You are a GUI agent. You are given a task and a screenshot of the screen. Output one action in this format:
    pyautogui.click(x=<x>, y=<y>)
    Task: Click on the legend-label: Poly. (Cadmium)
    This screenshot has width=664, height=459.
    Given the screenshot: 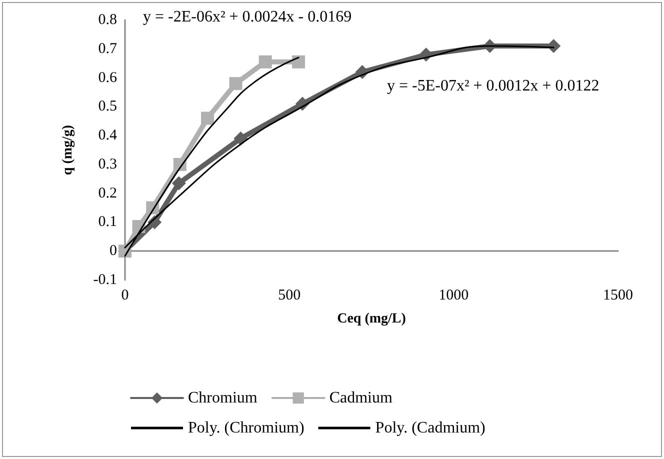 What is the action you would take?
    pyautogui.click(x=430, y=428)
    